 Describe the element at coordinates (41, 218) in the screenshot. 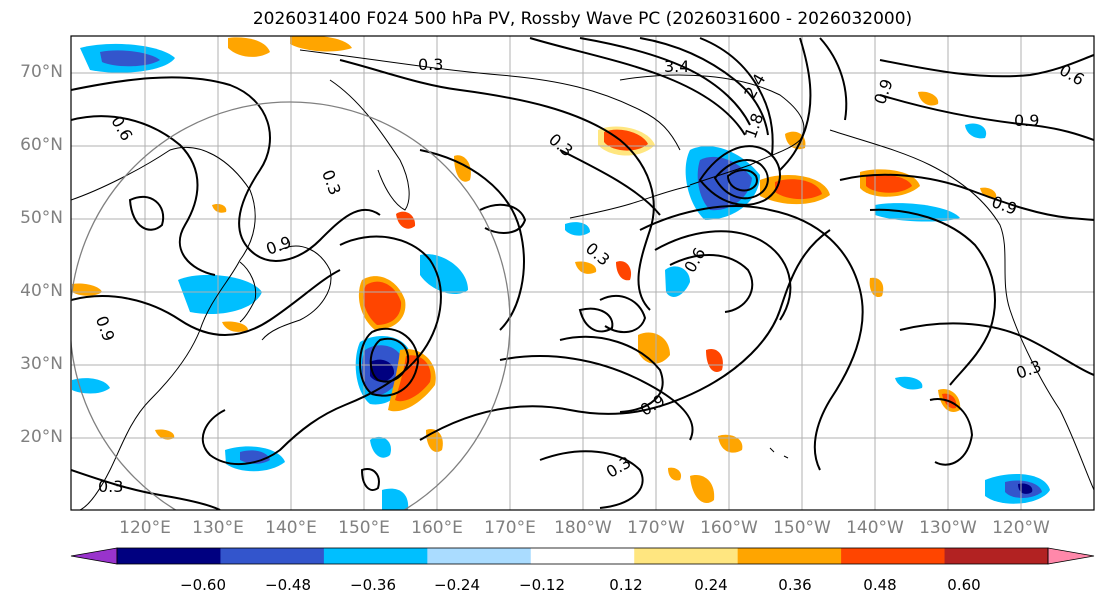

I see `lat-label: 50°N` at that location.